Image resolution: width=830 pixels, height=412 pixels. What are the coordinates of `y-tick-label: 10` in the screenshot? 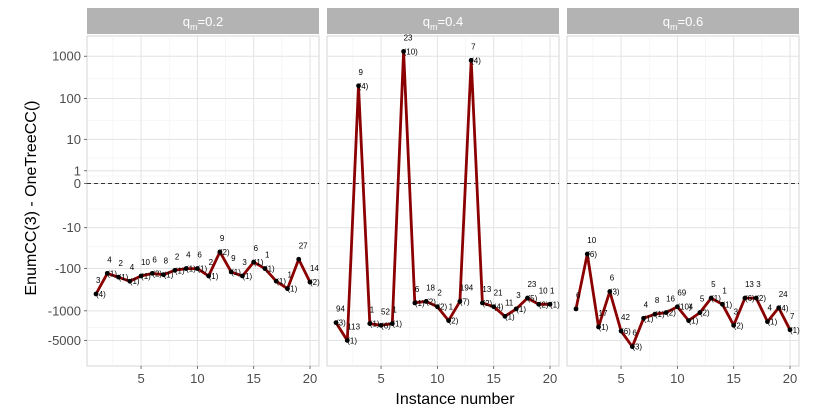 It's located at (74, 139).